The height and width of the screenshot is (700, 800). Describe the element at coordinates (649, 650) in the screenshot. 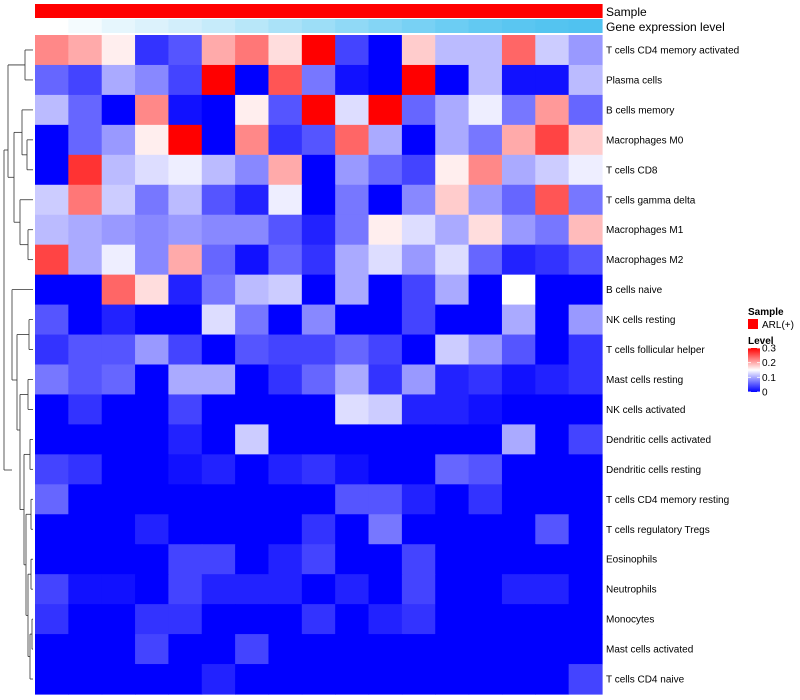

I see `row-label: Mast cells activated` at that location.